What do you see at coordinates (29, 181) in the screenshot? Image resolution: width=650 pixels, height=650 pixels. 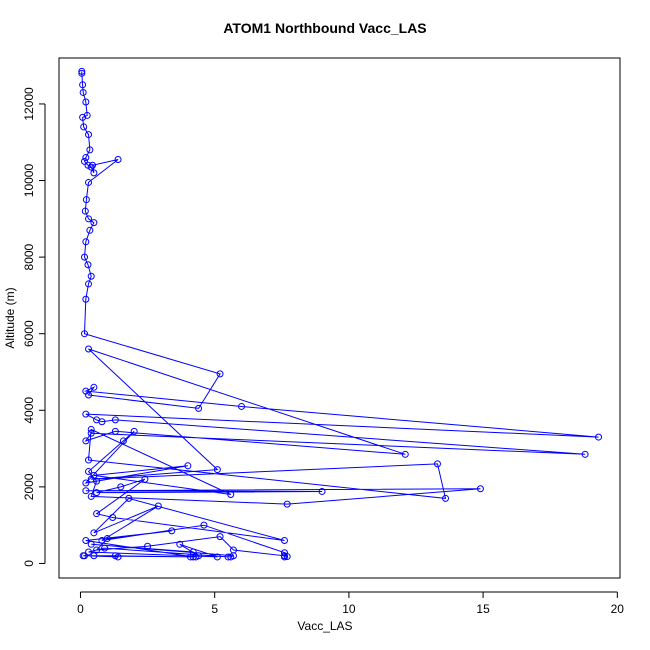 I see `y-tick-label: 10000` at bounding box center [29, 181].